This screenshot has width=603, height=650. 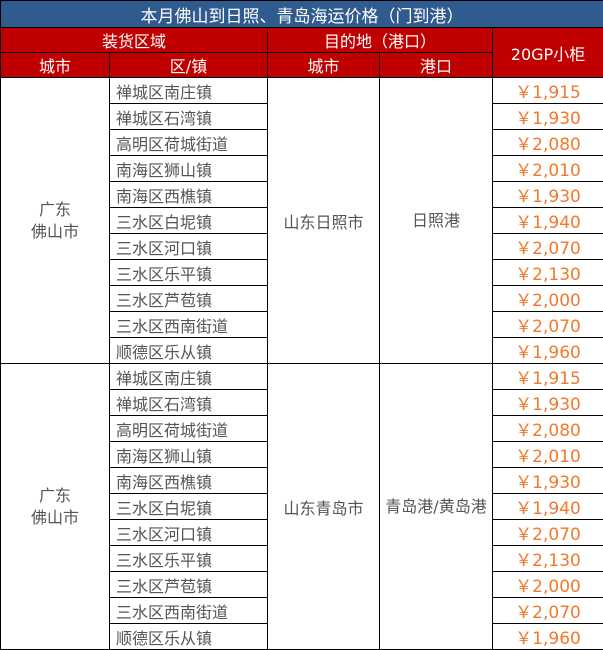 What do you see at coordinates (436, 507) in the screenshot?
I see `port-cell: 青岛港/黄岛港` at bounding box center [436, 507].